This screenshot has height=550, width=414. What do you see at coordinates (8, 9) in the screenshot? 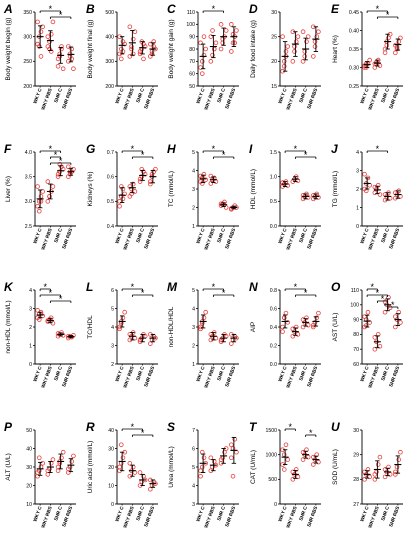
I see `panel-letter: A` at bounding box center [8, 9].